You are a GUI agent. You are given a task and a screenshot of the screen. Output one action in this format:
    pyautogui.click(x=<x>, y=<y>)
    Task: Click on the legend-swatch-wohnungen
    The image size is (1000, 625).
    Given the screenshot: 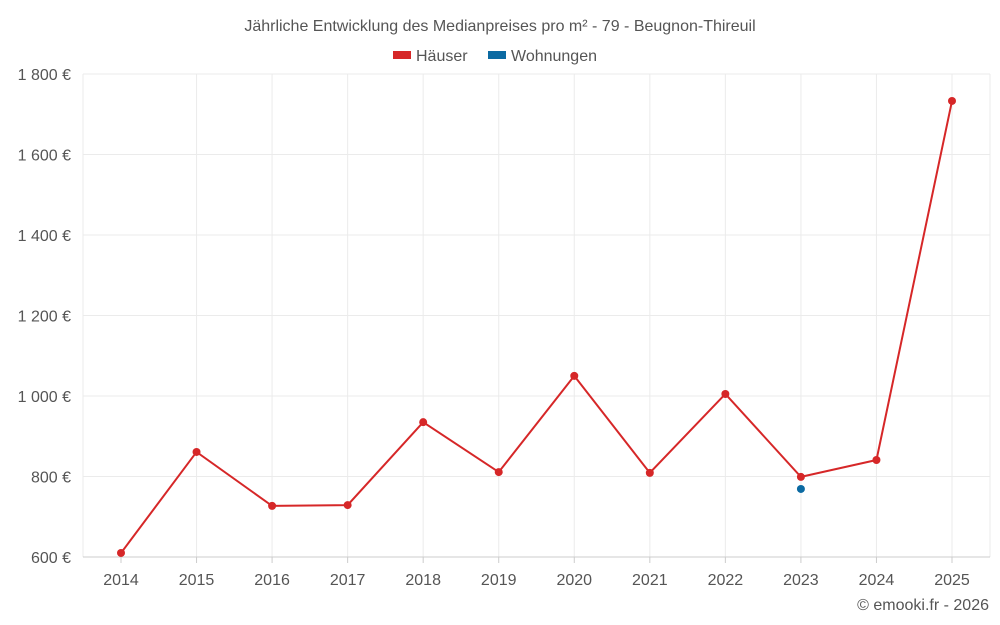 What is the action you would take?
    pyautogui.click(x=497, y=55)
    